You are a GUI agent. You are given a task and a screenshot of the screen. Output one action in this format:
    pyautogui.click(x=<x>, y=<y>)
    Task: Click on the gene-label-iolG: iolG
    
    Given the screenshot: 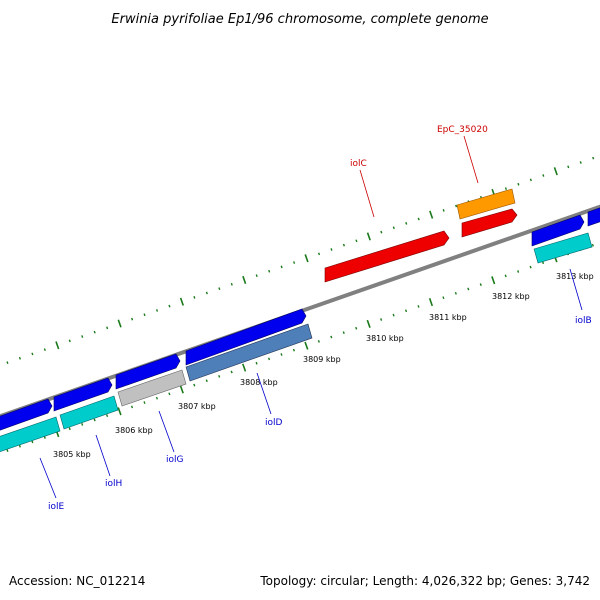 What is the action you would take?
    pyautogui.click(x=175, y=460)
    